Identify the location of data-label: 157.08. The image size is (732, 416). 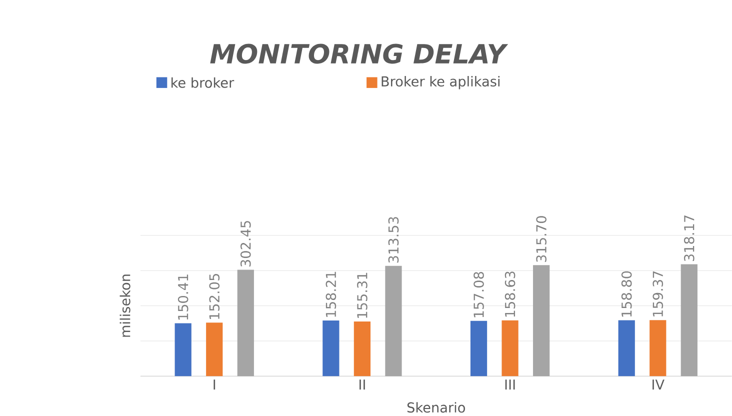
(479, 295).